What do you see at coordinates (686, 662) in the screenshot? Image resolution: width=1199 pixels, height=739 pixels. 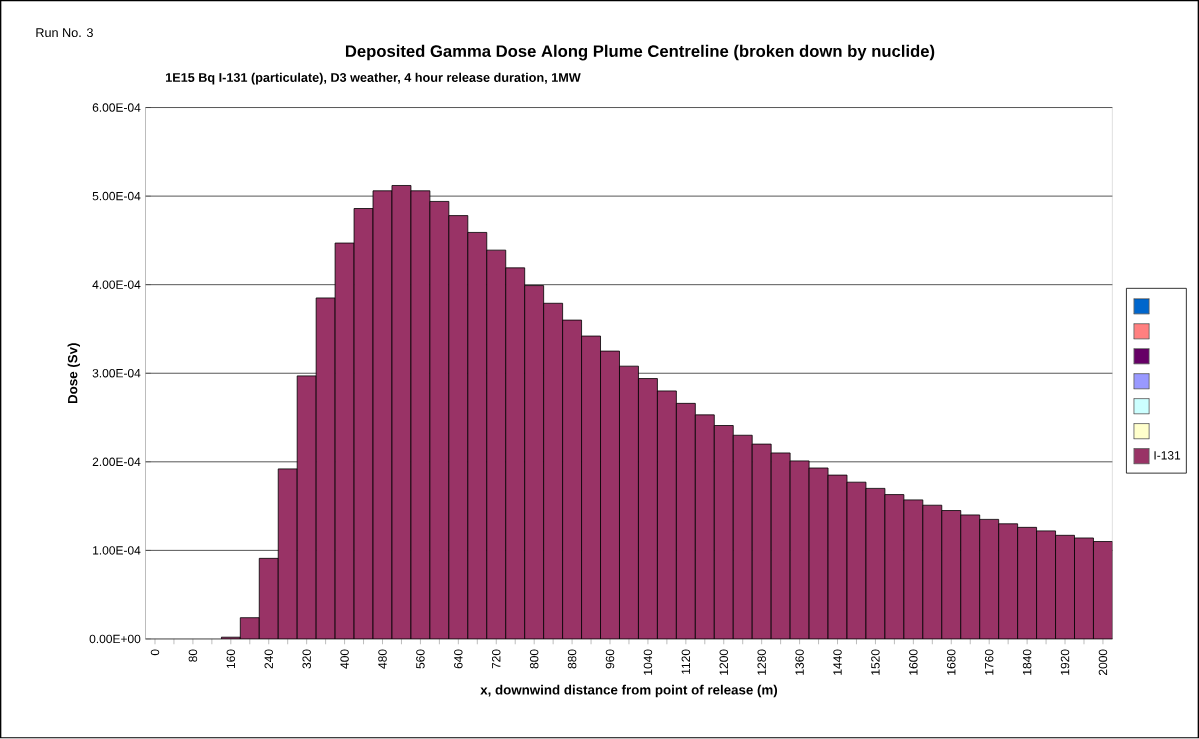 I see `x-tick-label: 1120` at bounding box center [686, 662].